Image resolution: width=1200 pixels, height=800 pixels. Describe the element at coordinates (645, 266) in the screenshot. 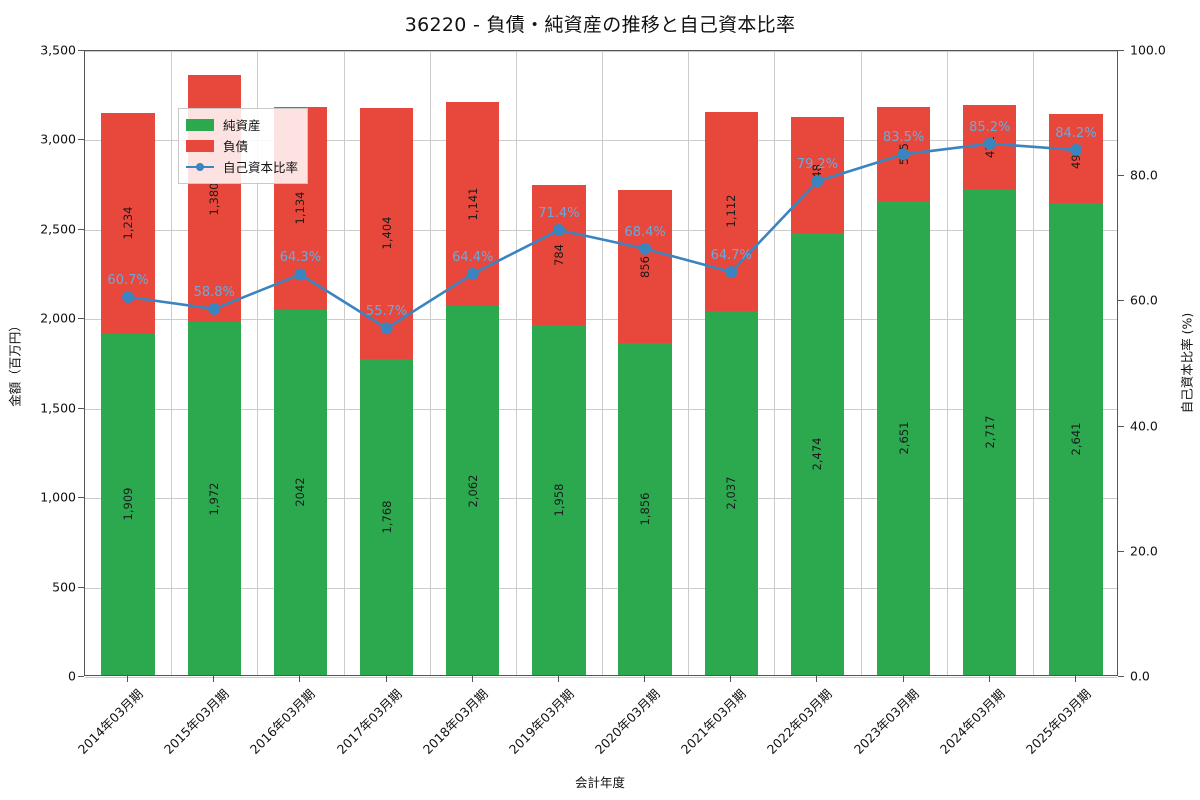

I see `bar-segment-debt: 856` at that location.